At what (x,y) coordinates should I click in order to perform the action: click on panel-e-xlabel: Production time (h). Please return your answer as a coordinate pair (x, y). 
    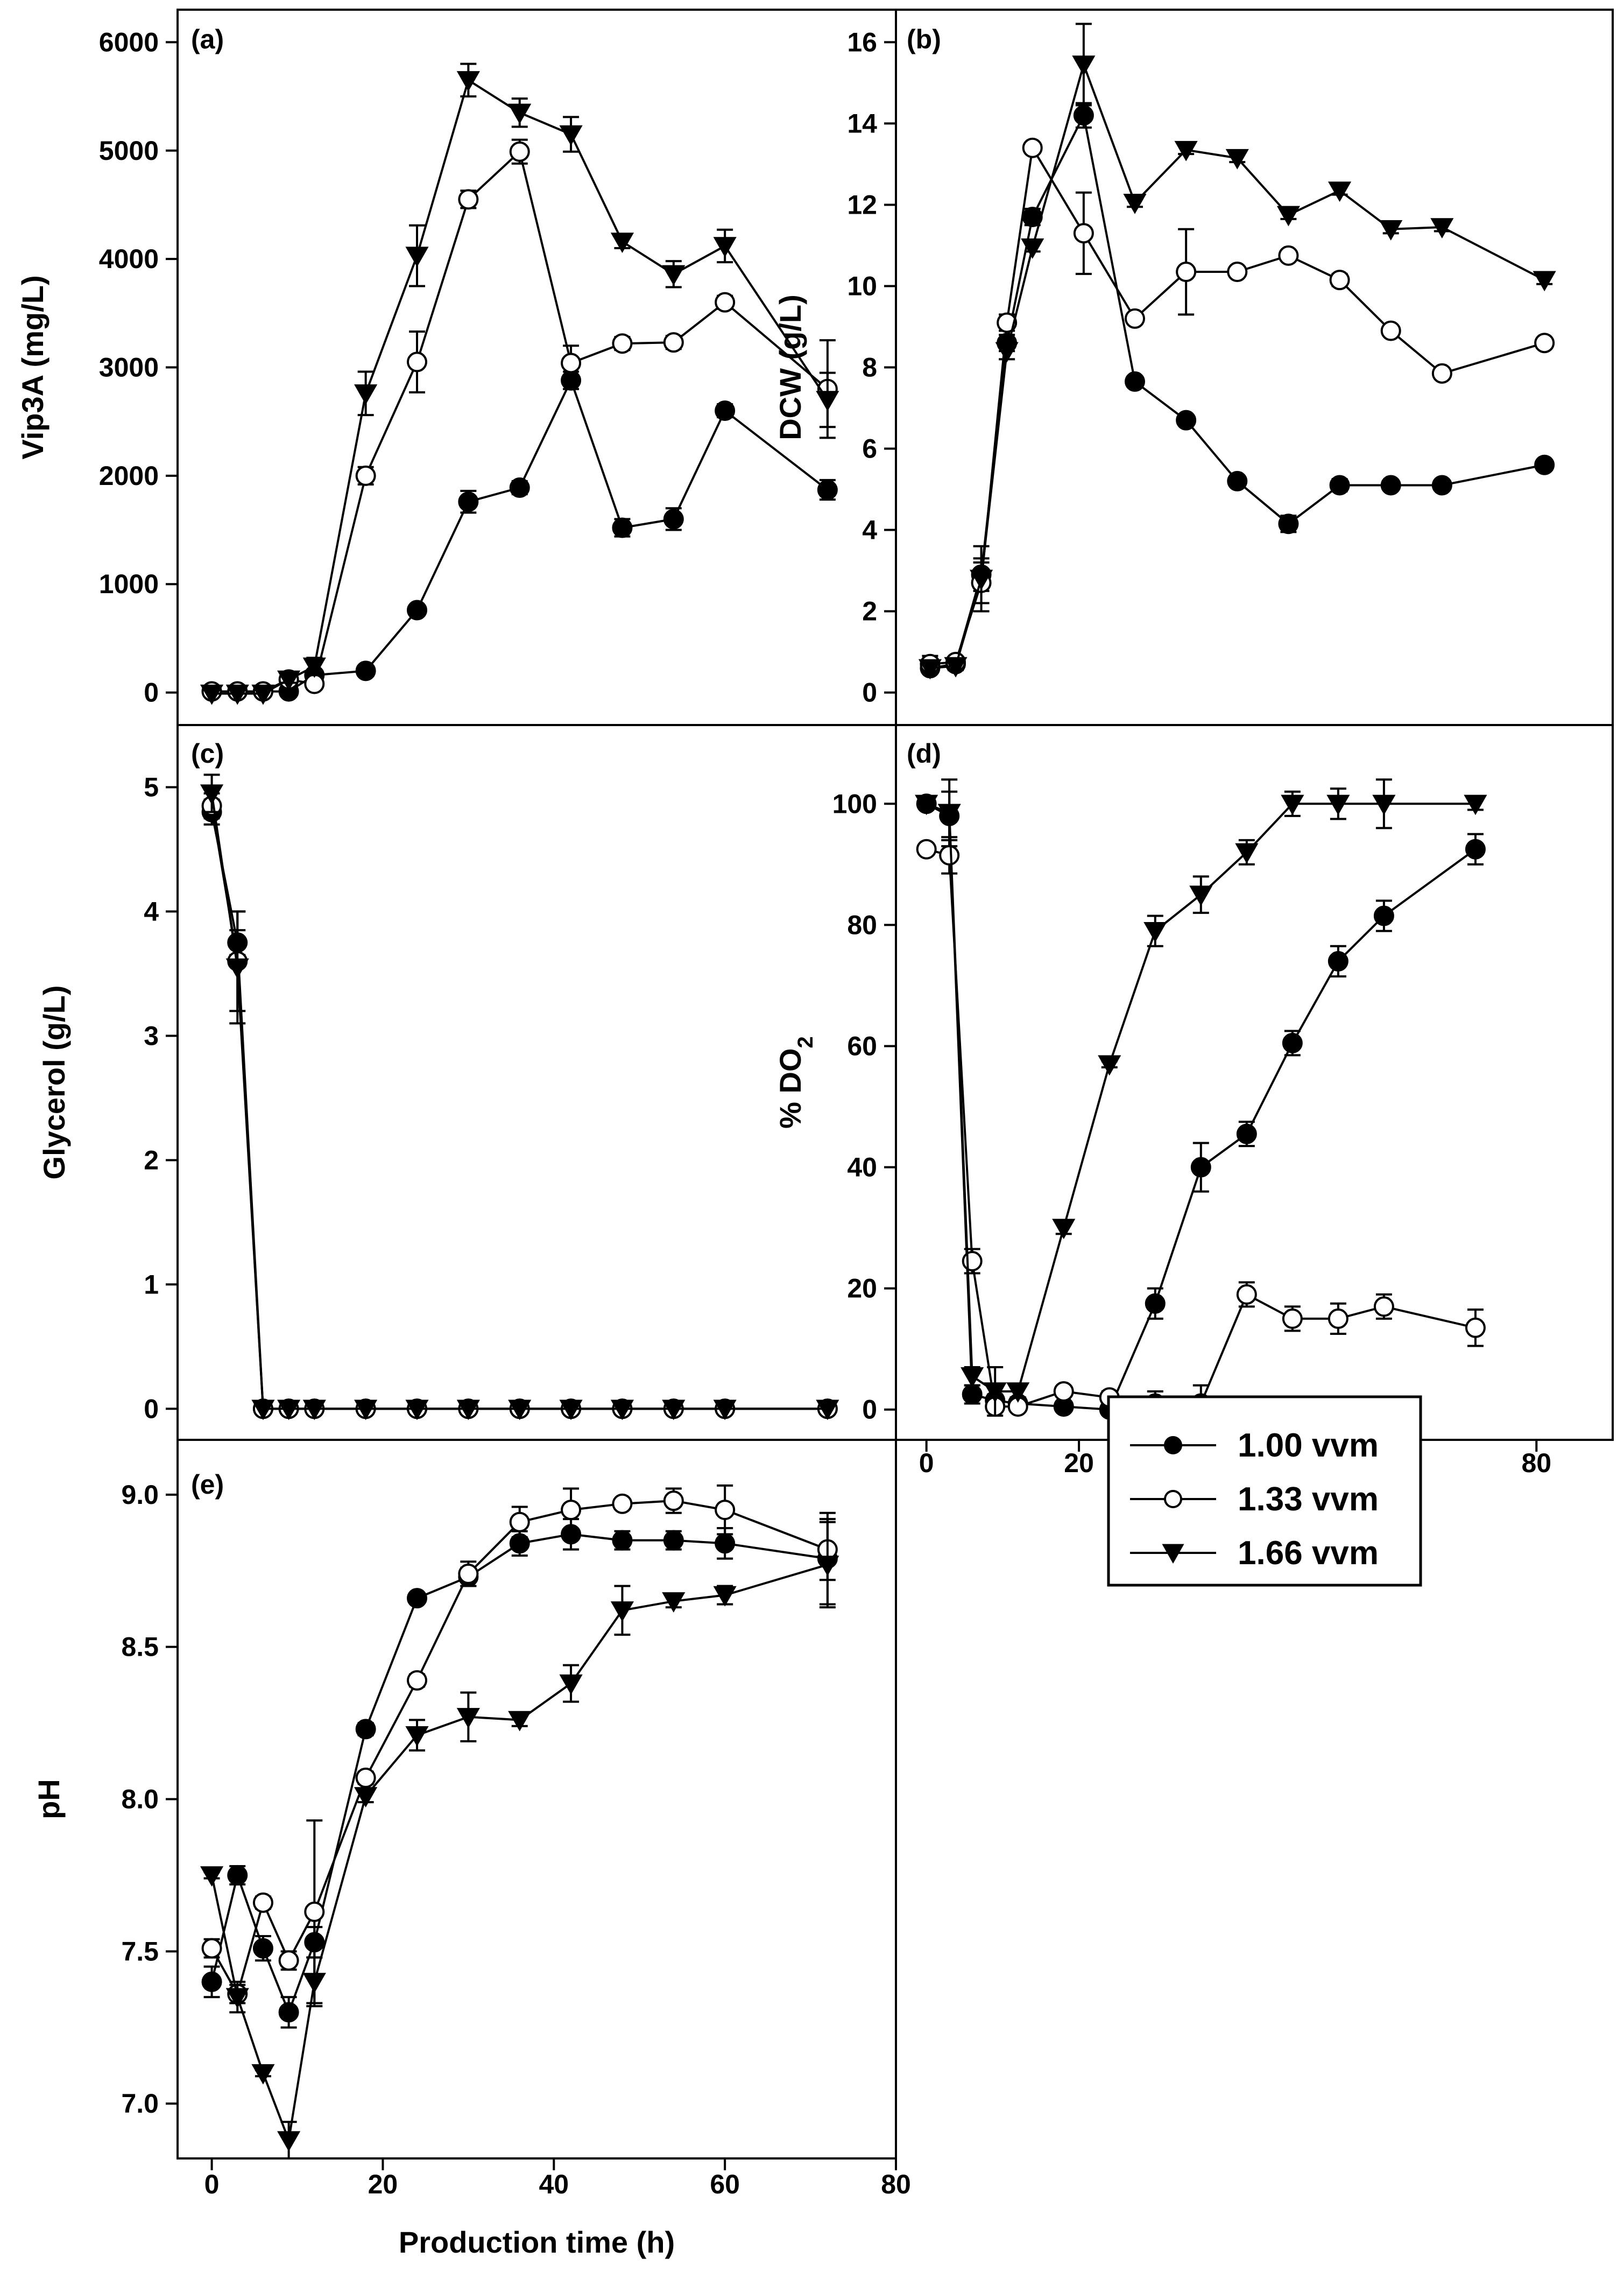
    Looking at the image, I should click on (537, 2242).